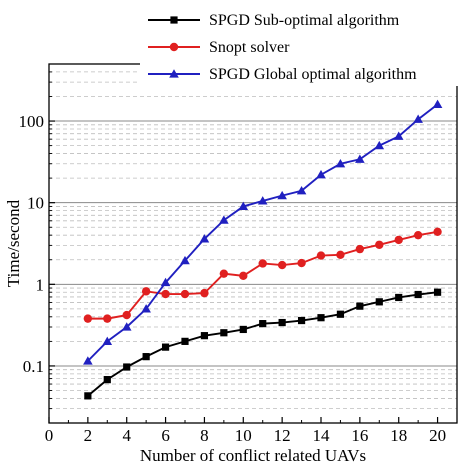 This screenshot has width=474, height=474. What do you see at coordinates (35, 203) in the screenshot?
I see `y-tick-label: 10` at bounding box center [35, 203].